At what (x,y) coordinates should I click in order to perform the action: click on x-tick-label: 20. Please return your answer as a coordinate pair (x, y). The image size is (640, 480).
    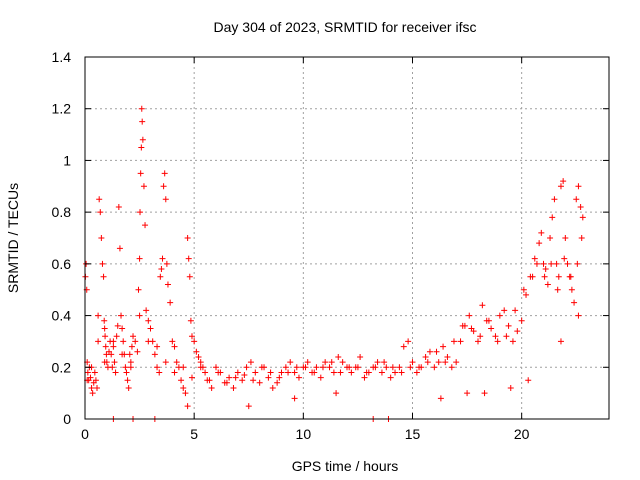
    Looking at the image, I should click on (522, 434).